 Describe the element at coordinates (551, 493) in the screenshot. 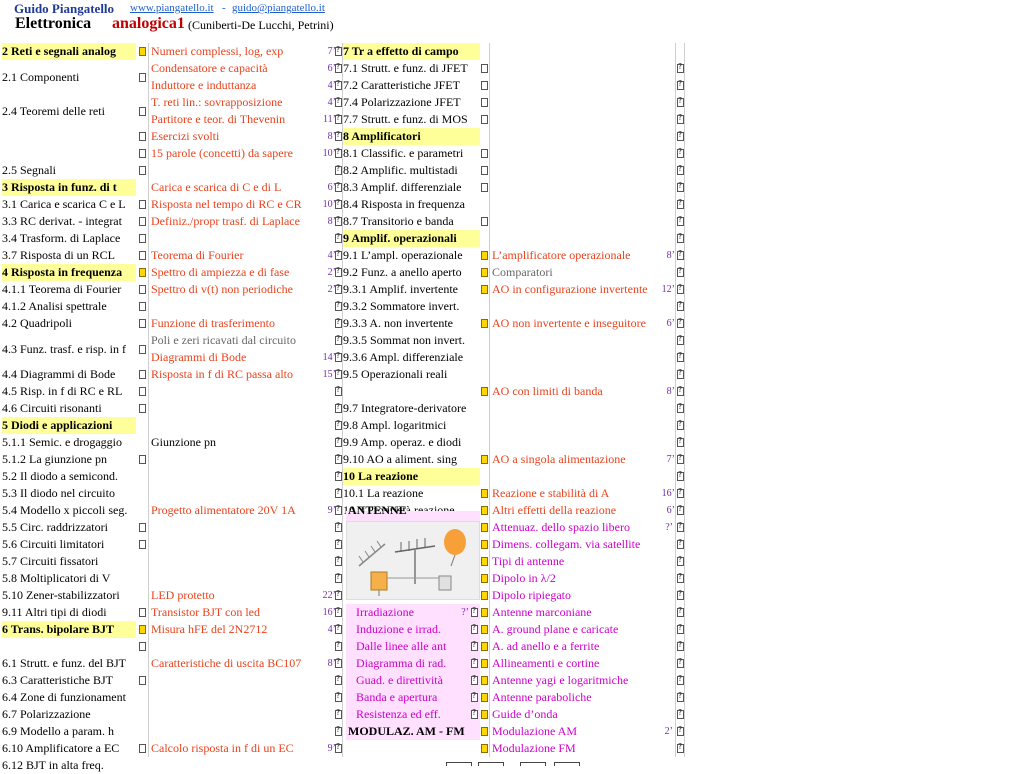

I see `lesson-link: Reazione e stabilità di A` at that location.